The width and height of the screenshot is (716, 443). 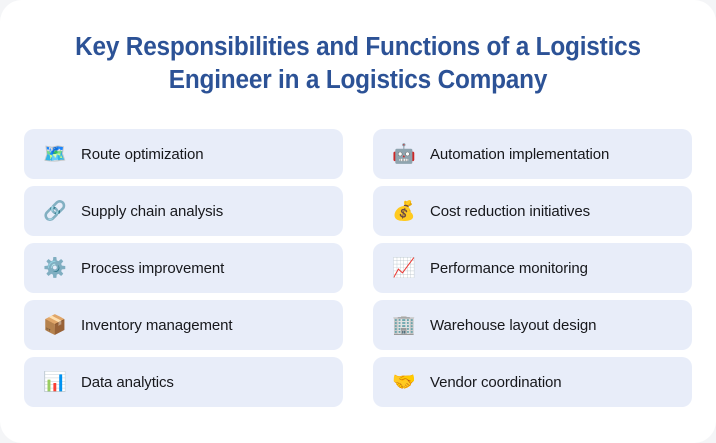 What do you see at coordinates (496, 382) in the screenshot?
I see `list-item-label: Vendor coordination` at bounding box center [496, 382].